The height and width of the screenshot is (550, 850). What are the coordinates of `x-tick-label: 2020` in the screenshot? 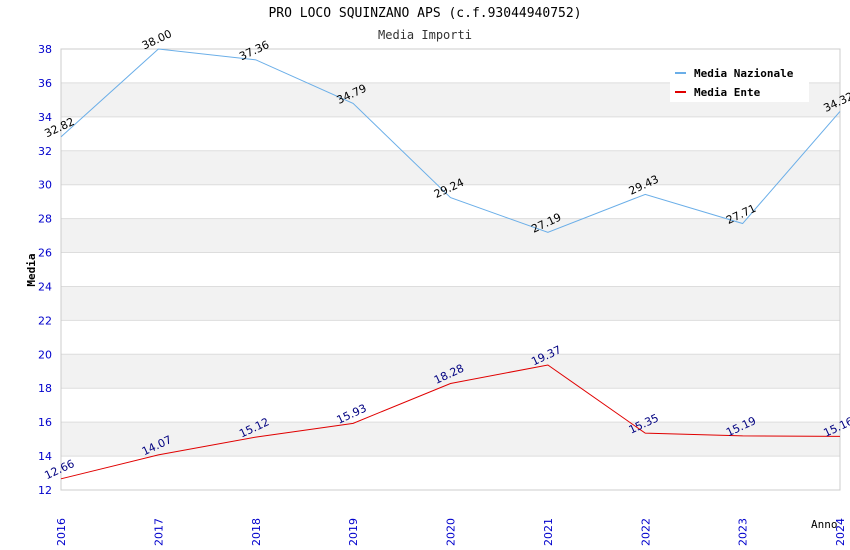 It's located at (451, 532).